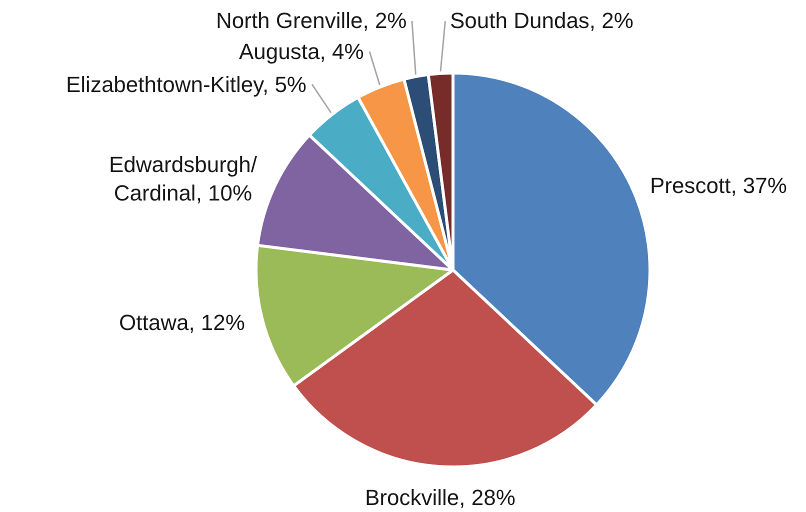  Describe the element at coordinates (301, 51) in the screenshot. I see `slice-label: Augusta, 4%` at that location.